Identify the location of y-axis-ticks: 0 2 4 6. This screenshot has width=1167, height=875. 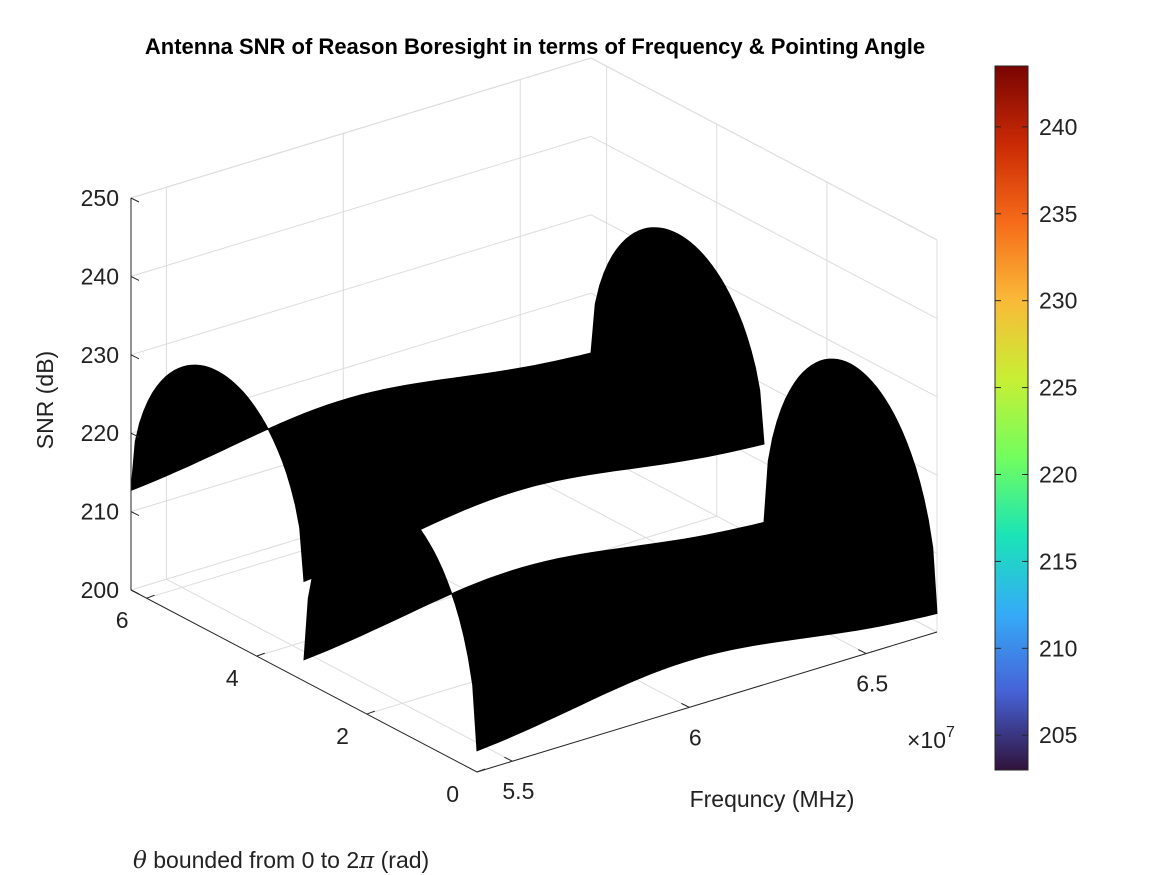
(301, 700).